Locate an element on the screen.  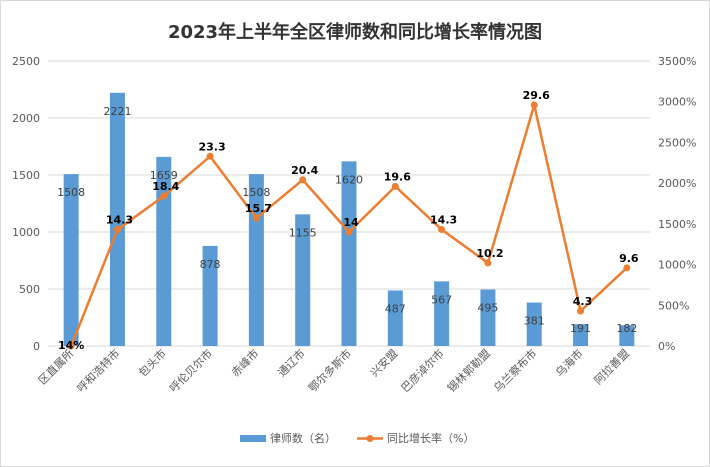
legend: 律师数（名） 同比增长率（%） is located at coordinates (357, 438).